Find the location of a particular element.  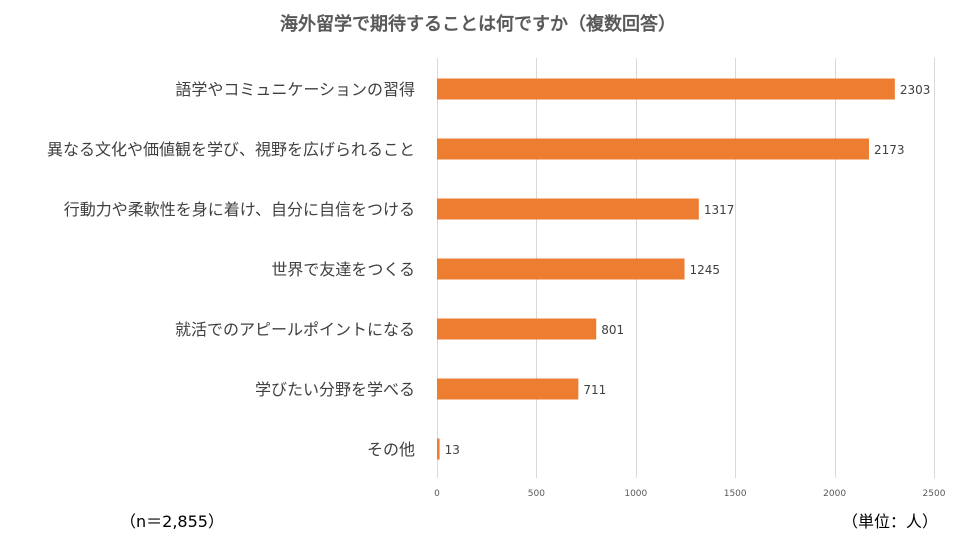

data-label: 801 is located at coordinates (612, 330).